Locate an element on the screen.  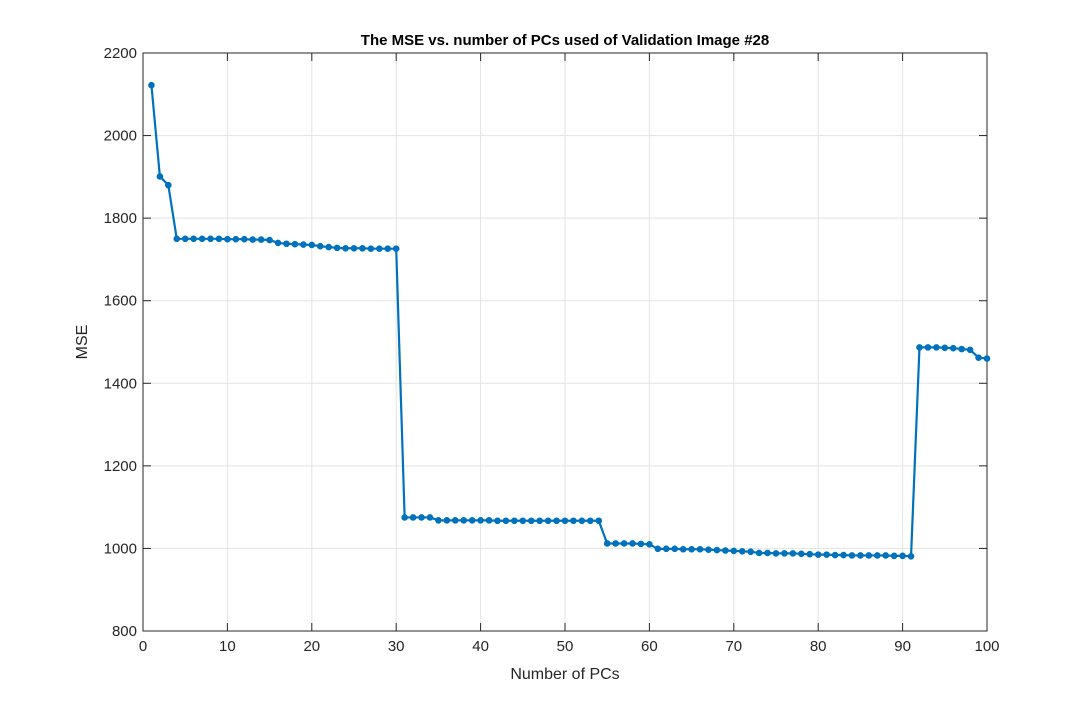
y-axis-label: MSE is located at coordinates (82, 342).